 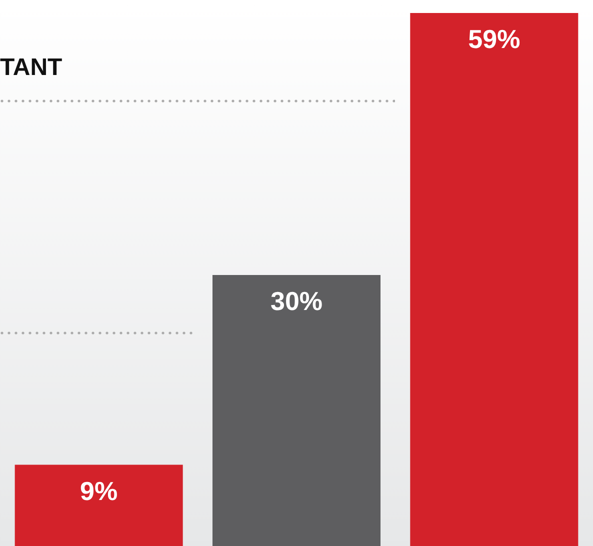 What do you see at coordinates (31, 68) in the screenshot?
I see `annotation: TANT` at bounding box center [31, 68].